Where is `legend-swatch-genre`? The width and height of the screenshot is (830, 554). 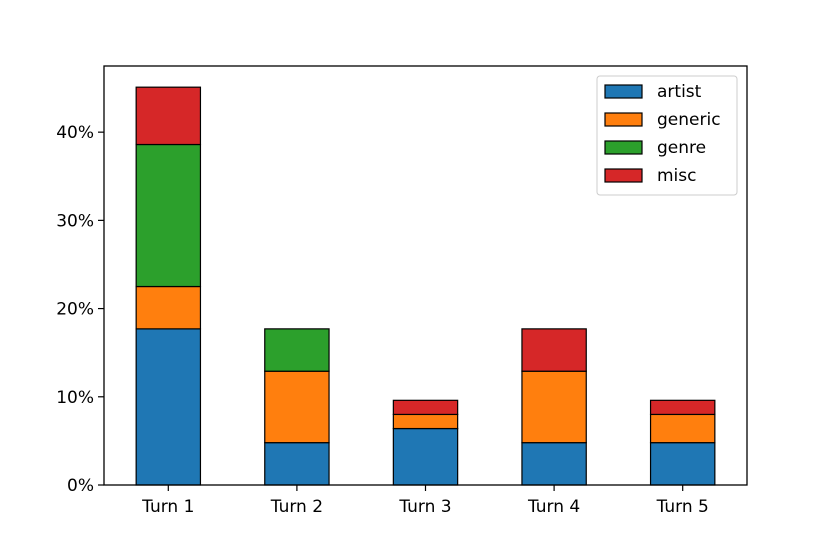
legend-swatch-genre is located at coordinates (623, 147).